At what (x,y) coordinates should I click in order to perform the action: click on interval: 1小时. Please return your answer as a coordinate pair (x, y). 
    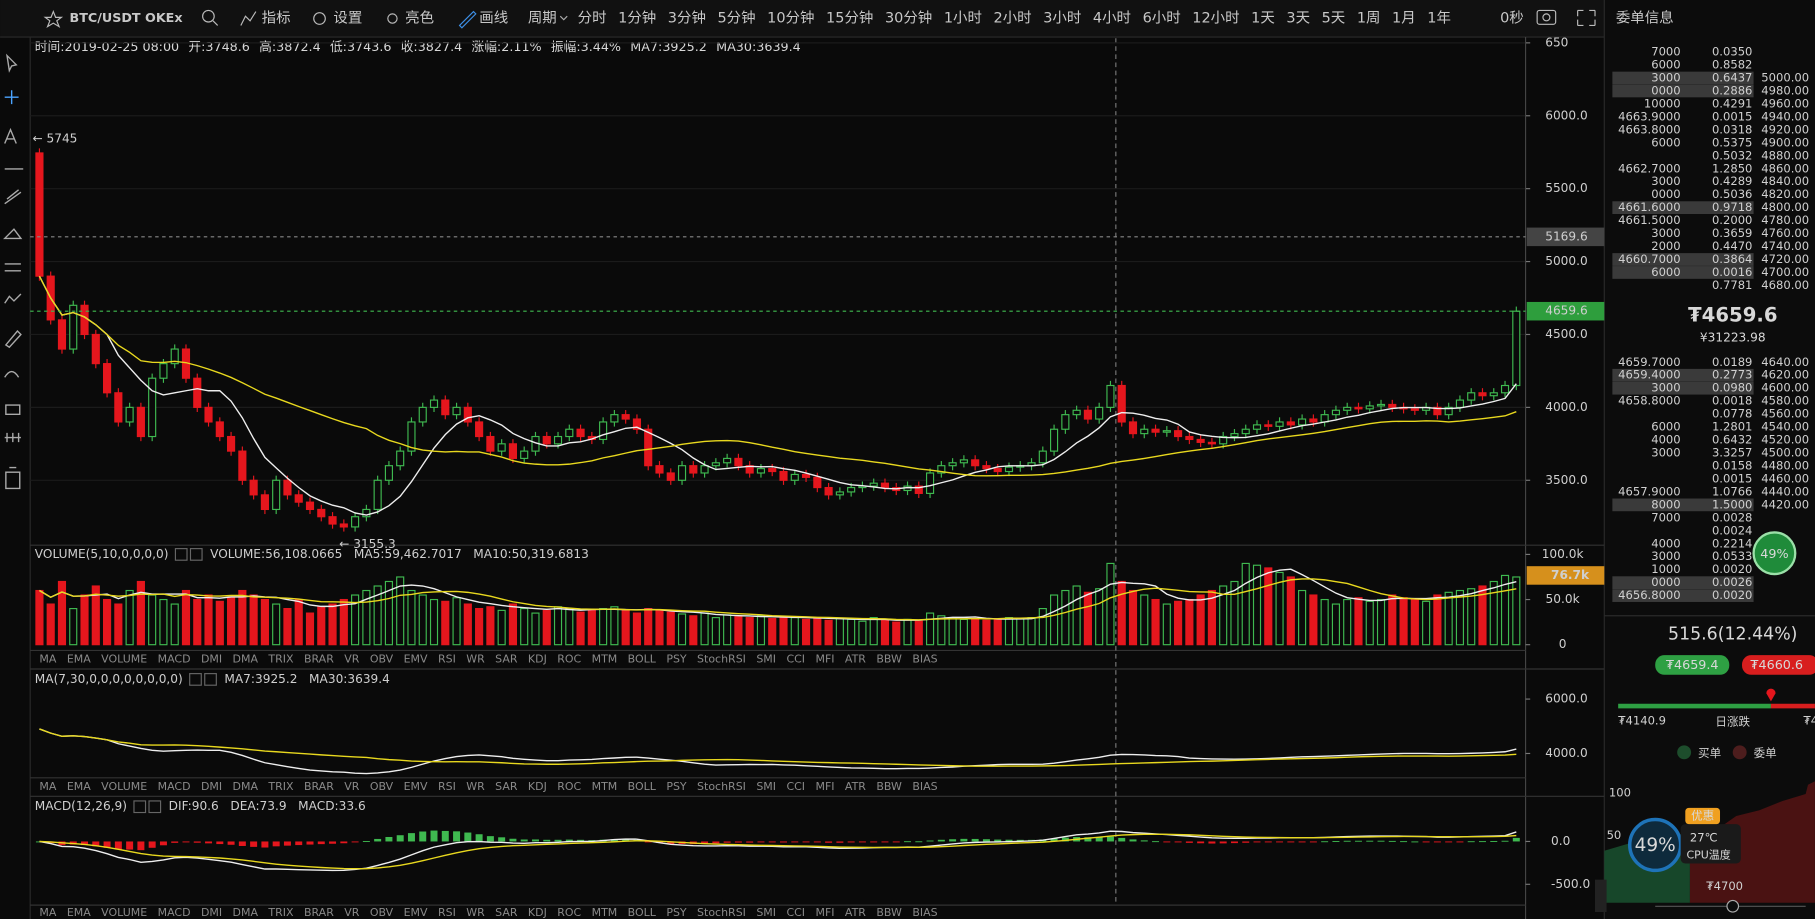
    Looking at the image, I should click on (963, 18).